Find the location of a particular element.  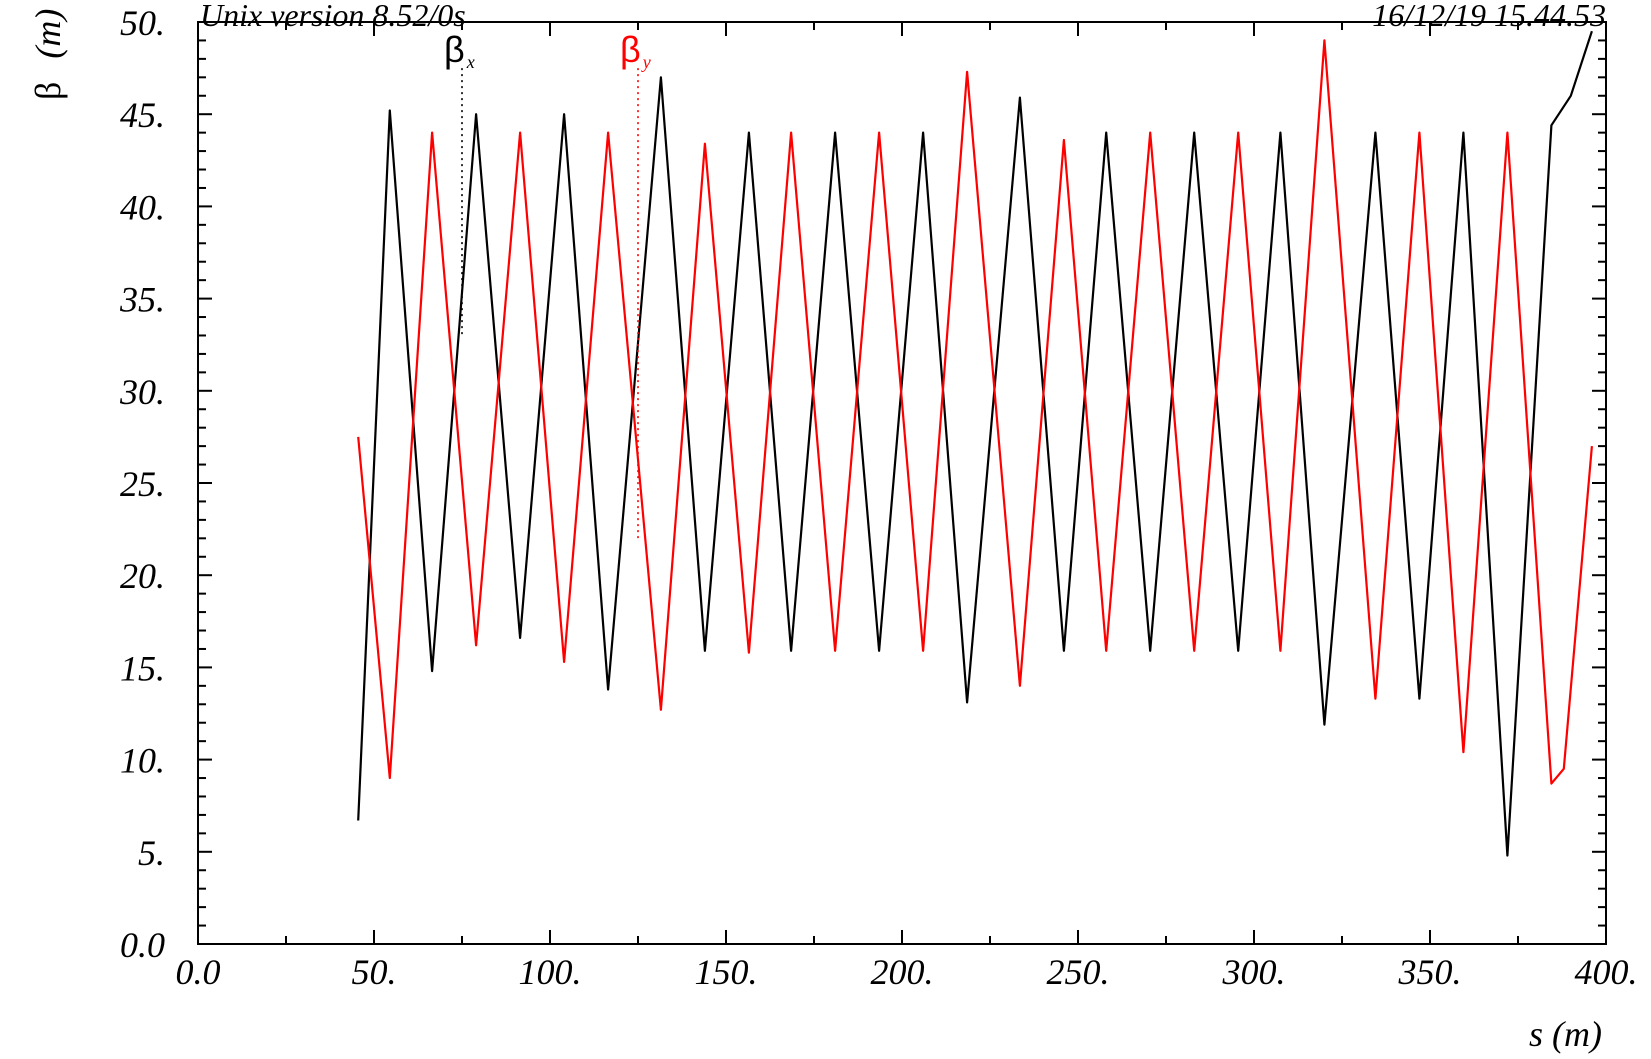

y-tick-label: 40. is located at coordinates (142, 207).